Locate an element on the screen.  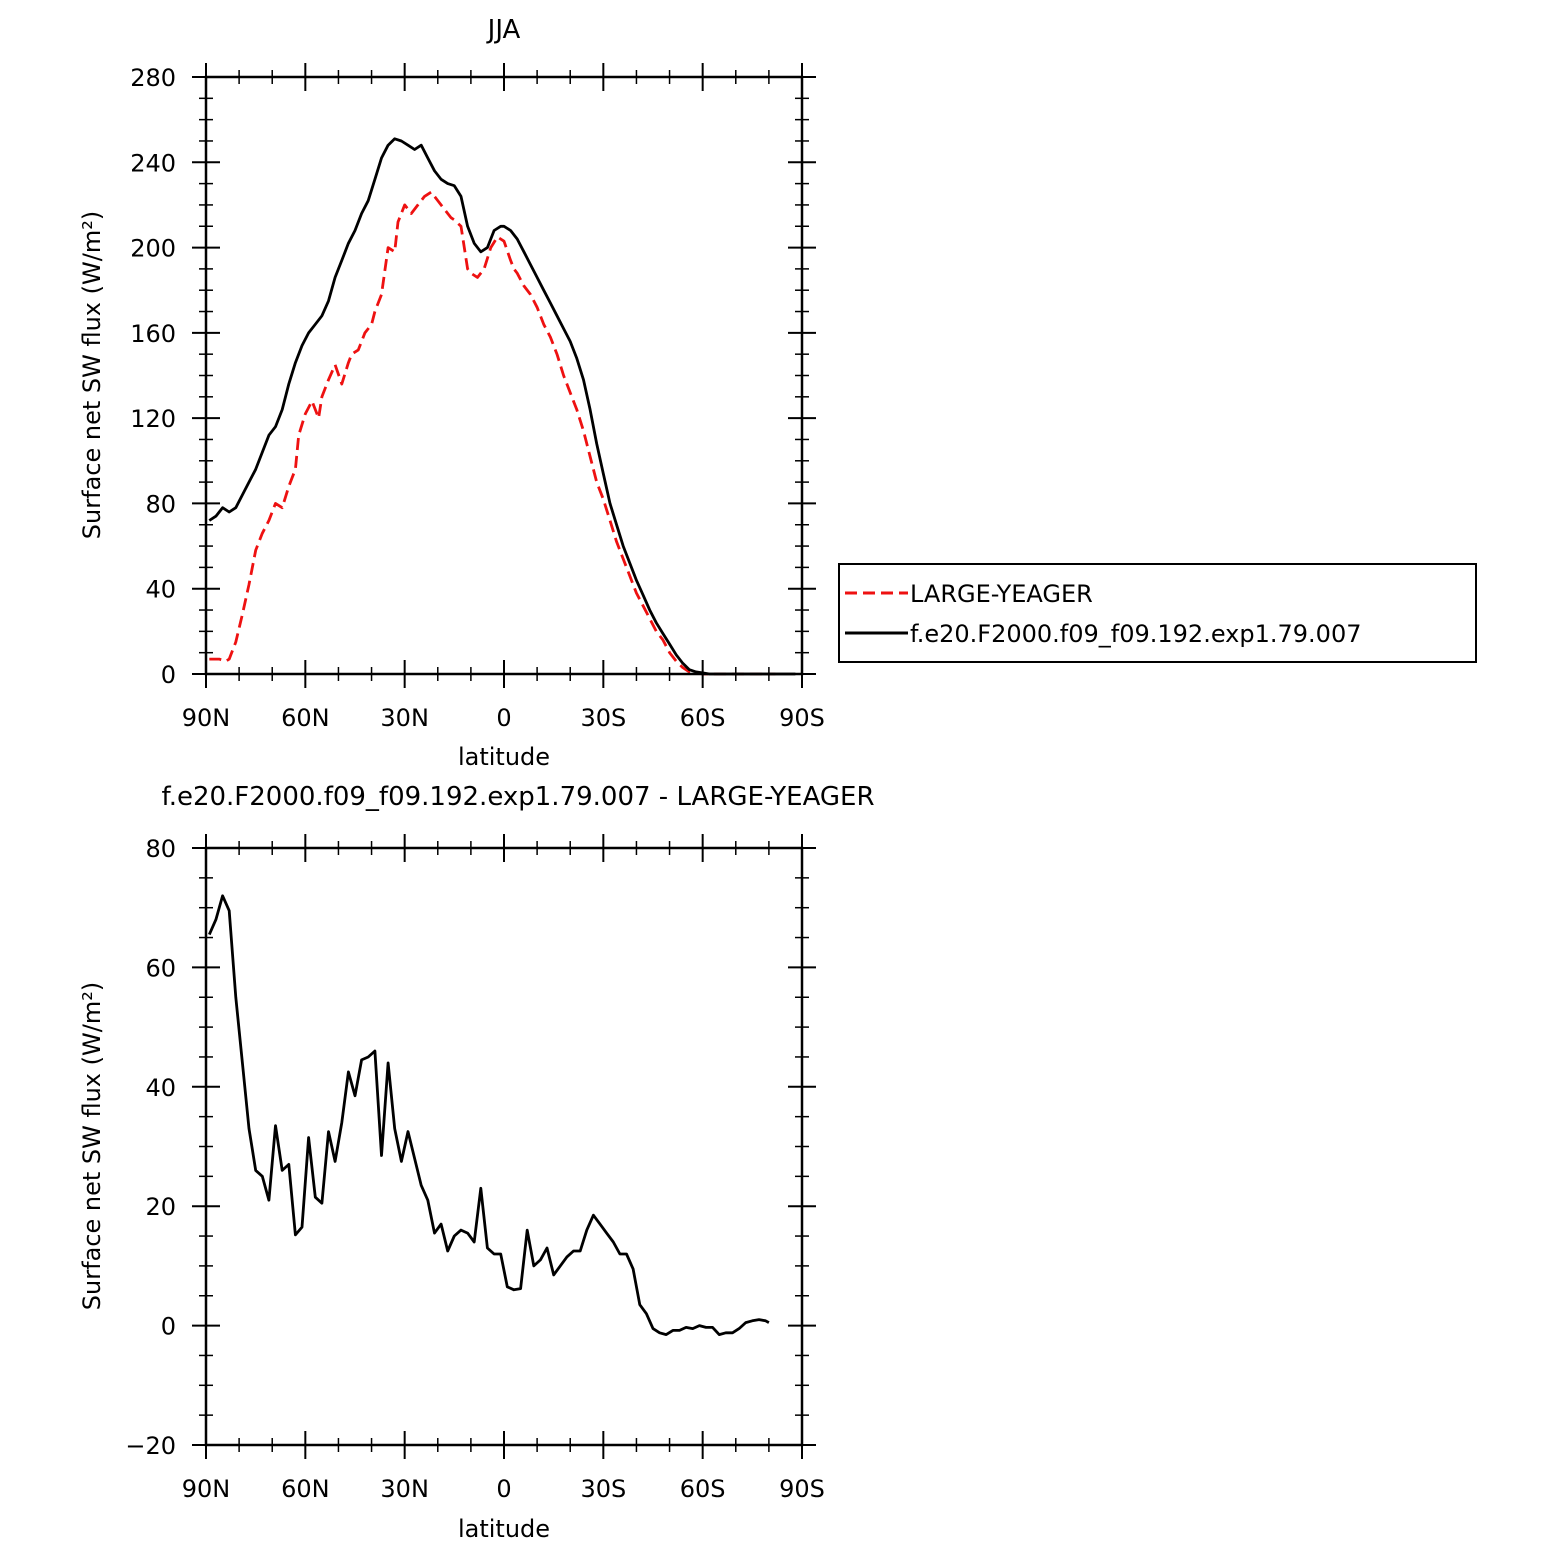
legend-box is located at coordinates (1157, 613).